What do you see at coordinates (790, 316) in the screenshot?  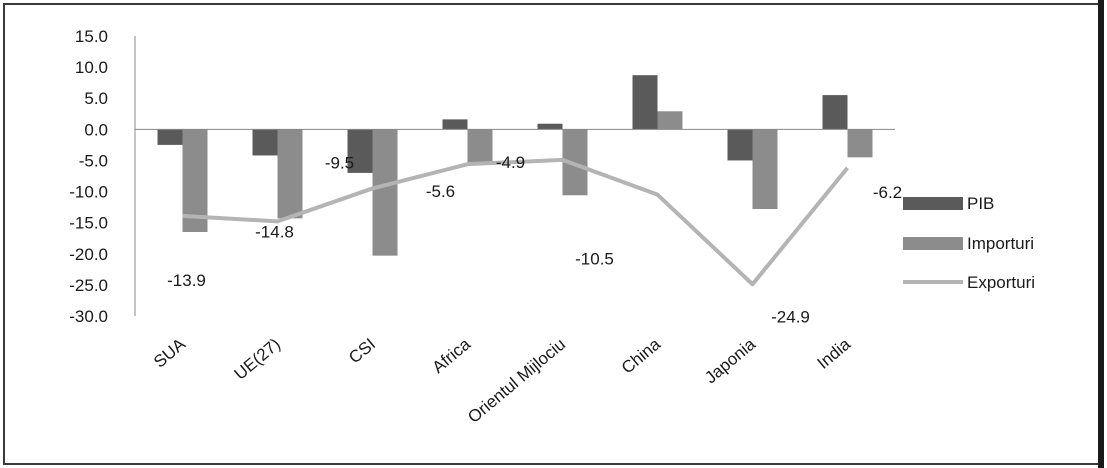 I see `exporturi-data-label: -24.9` at bounding box center [790, 316].